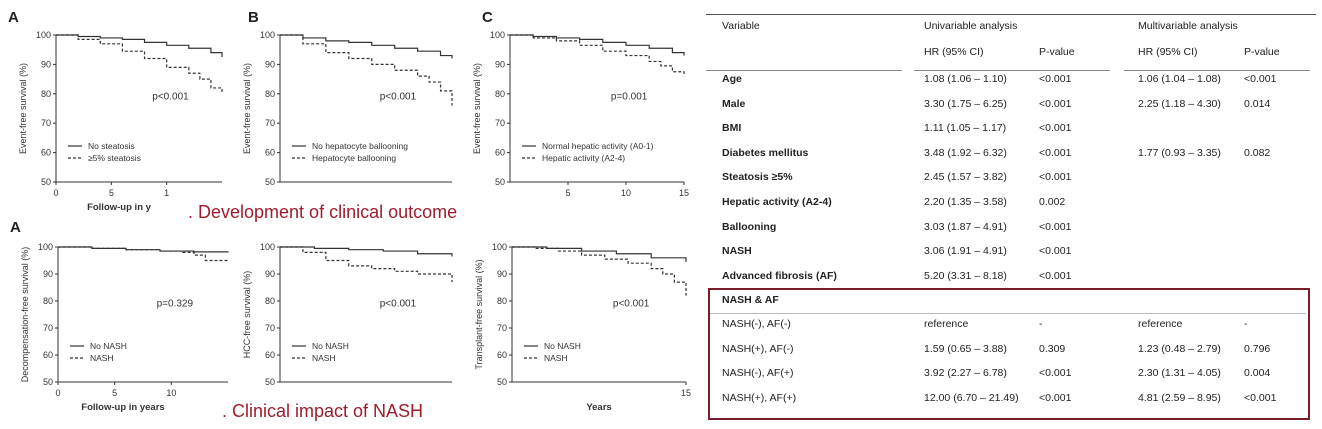 This screenshot has height=429, width=1322. What do you see at coordinates (1011, 324) in the screenshot?
I see `group-row: NASH(-), AF(-) reference - reference -` at bounding box center [1011, 324].